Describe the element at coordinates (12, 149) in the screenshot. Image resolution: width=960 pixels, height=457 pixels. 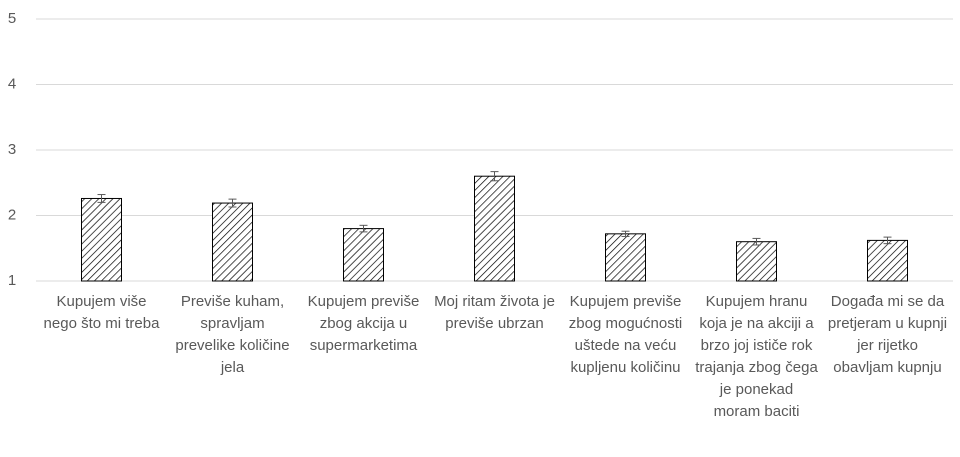
I see `y-tick-label: 3` at that location.